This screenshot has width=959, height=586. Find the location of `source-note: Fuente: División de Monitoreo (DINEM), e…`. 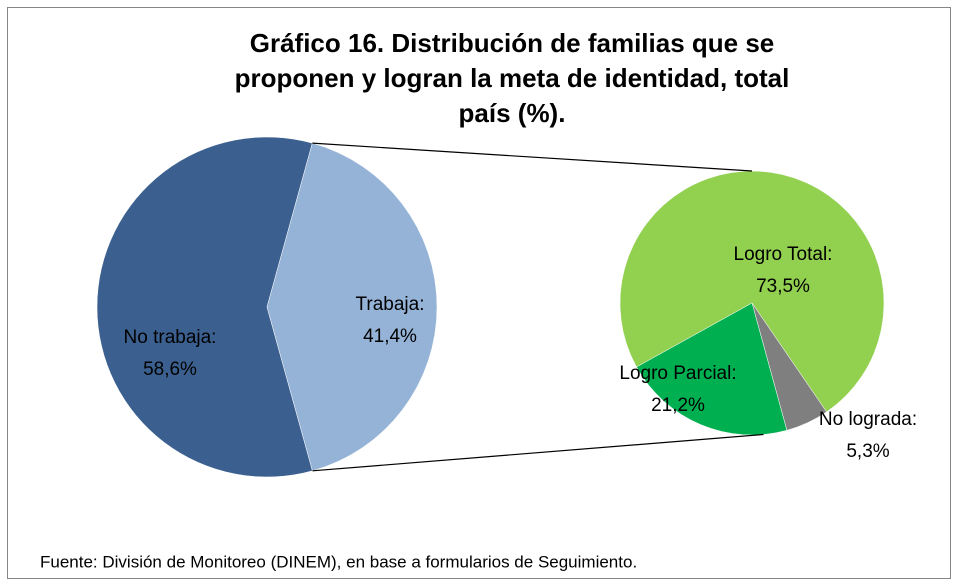

source-note: Fuente: División de Monitoreo (DINEM), e… is located at coordinates (338, 561).